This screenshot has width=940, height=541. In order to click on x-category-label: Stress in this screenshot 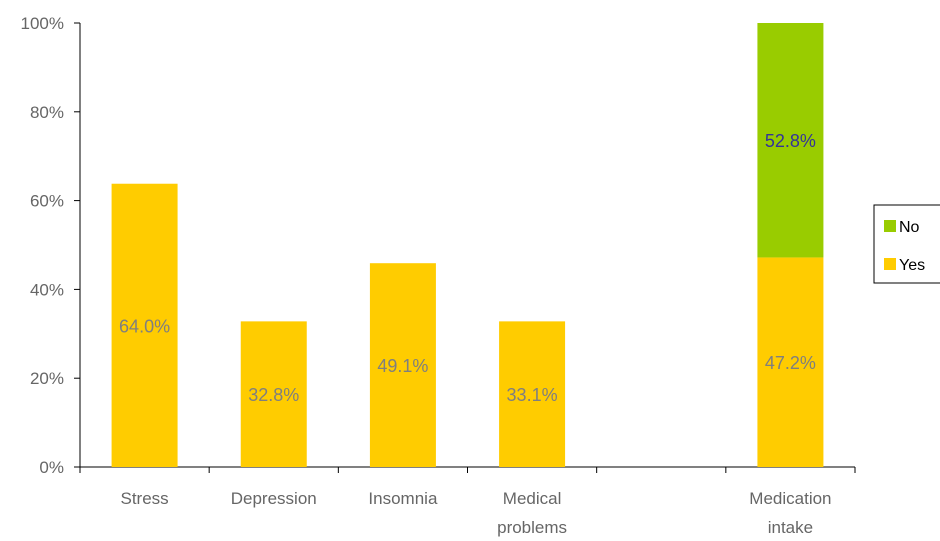, I will do `click(144, 498)`.